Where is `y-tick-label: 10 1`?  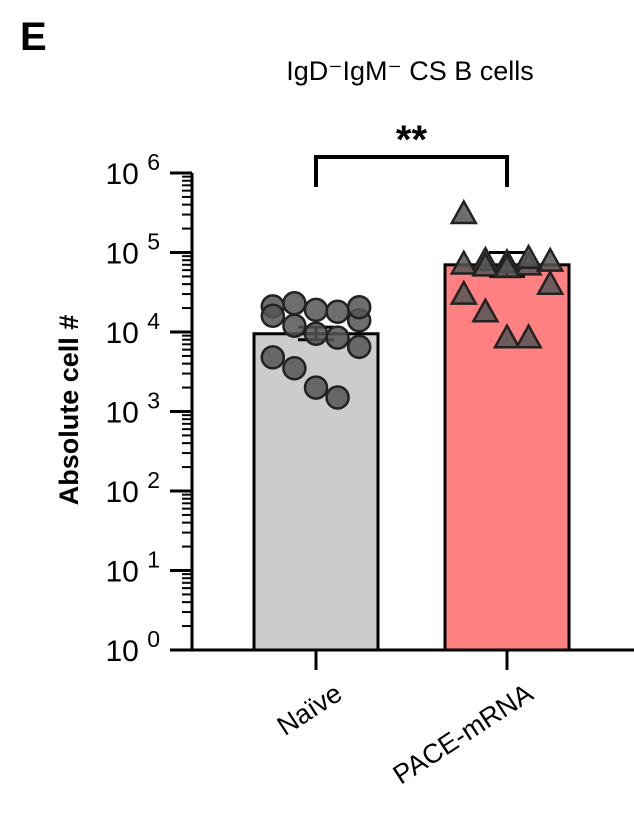
y-tick-label: 10 1 is located at coordinates (132, 568).